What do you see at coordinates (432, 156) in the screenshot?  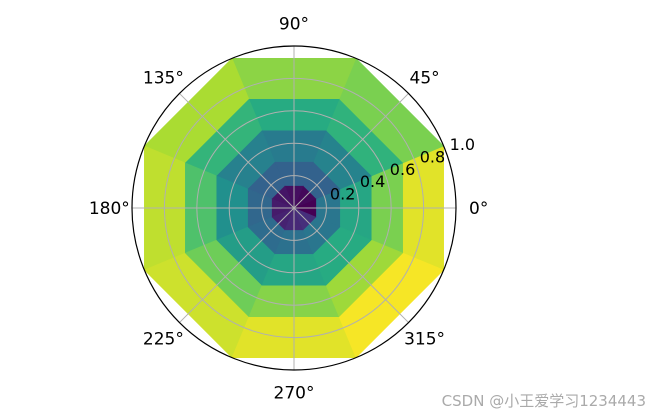 I see `r-tick-label-3: 0.8` at bounding box center [432, 156].